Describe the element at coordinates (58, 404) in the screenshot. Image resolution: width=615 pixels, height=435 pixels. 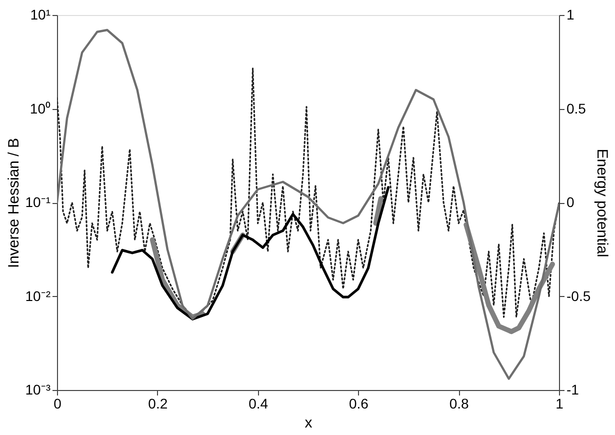
I see `x-tick-label: 0` at that location.